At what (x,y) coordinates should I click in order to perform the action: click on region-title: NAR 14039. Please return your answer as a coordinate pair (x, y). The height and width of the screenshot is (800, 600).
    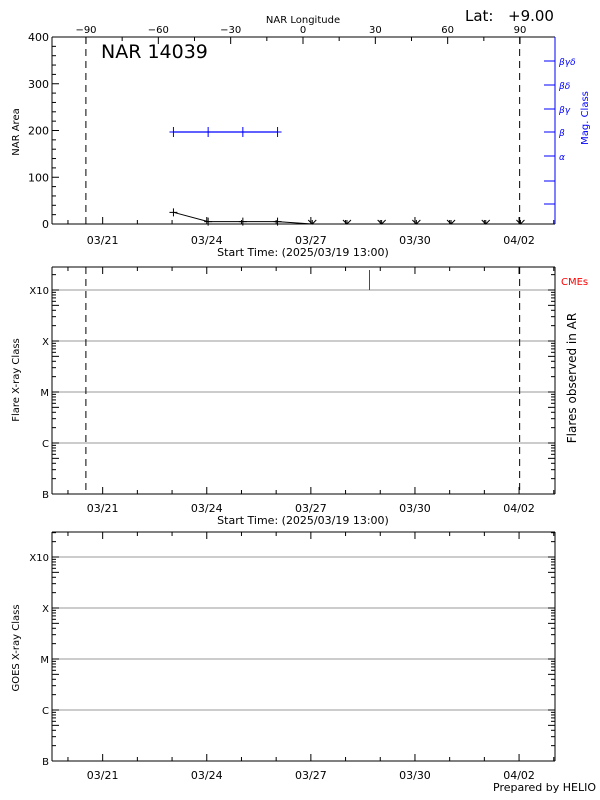
    Looking at the image, I should click on (154, 52).